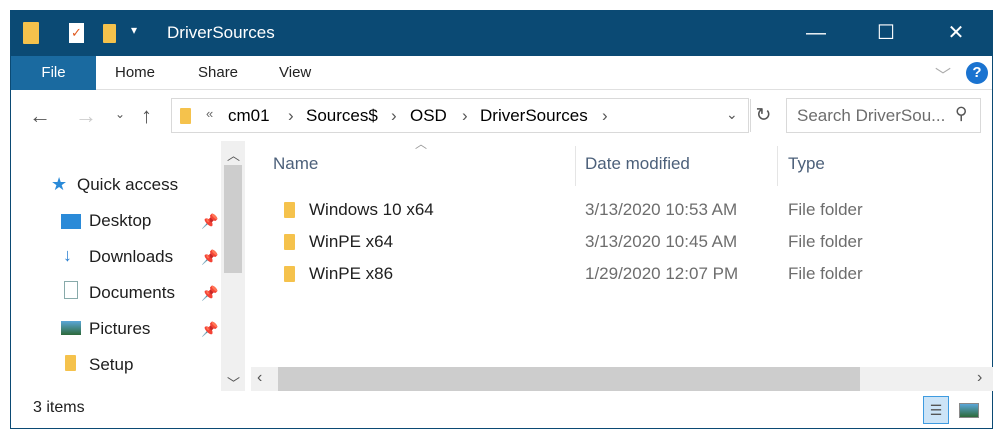  Describe the element at coordinates (351, 273) in the screenshot. I see `file-name: WinPE x86` at that location.